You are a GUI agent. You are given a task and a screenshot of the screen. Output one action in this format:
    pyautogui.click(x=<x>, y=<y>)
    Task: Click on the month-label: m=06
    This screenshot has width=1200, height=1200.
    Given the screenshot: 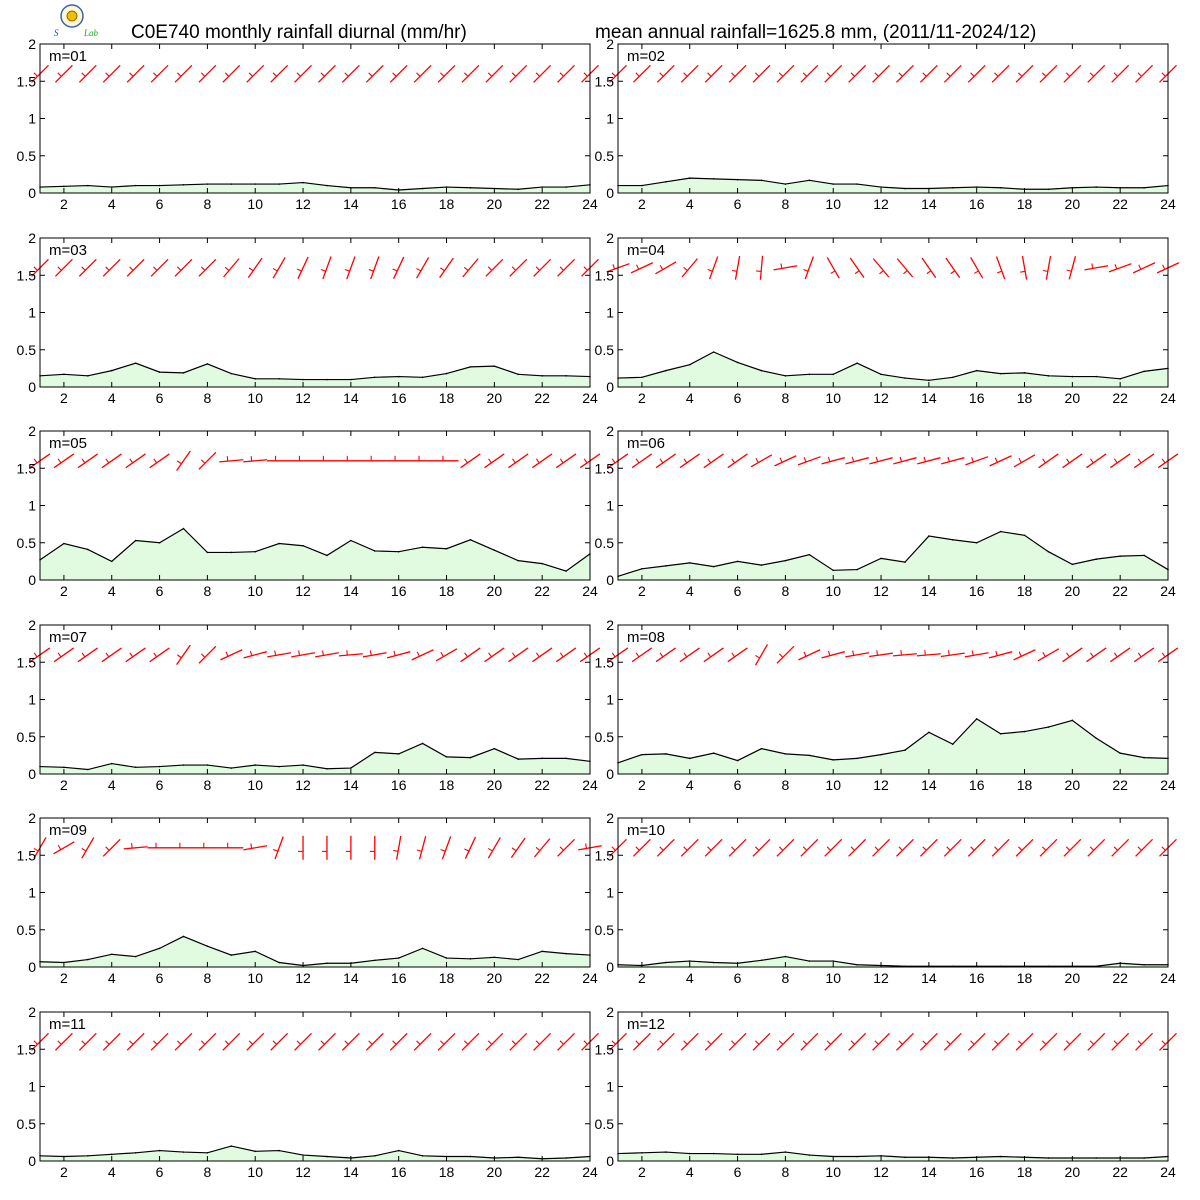 What is the action you would take?
    pyautogui.click(x=646, y=443)
    